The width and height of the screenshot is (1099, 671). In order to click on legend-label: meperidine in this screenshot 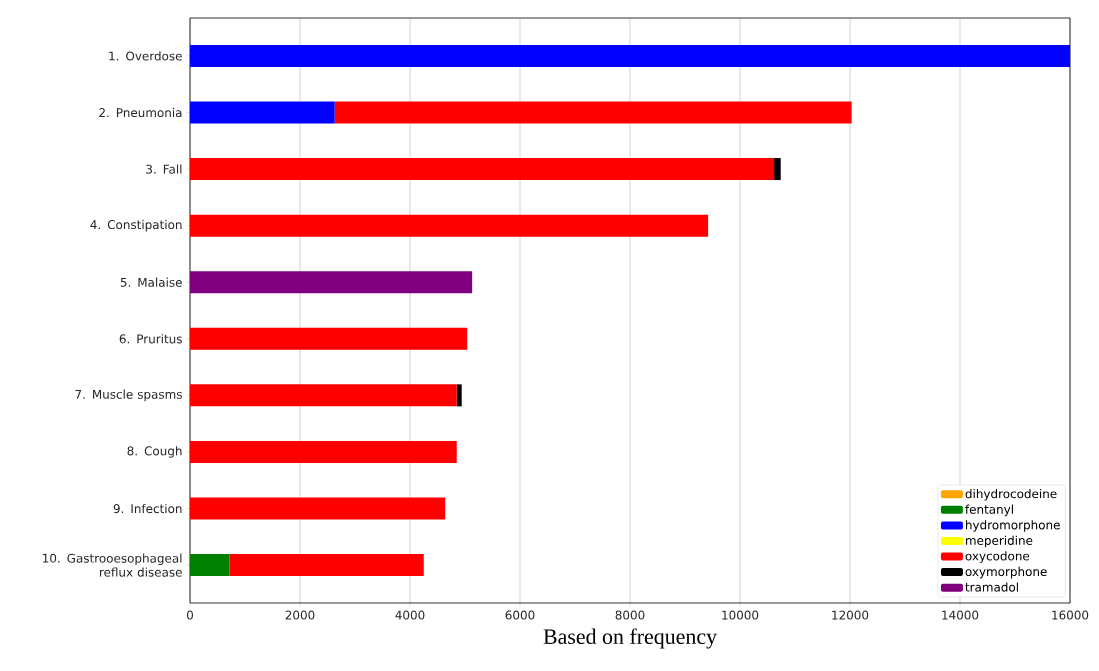, I will do `click(999, 541)`.